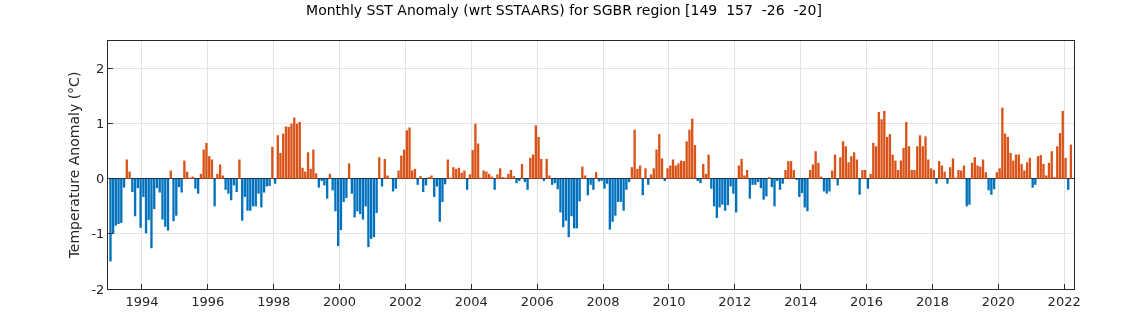  What do you see at coordinates (735, 301) in the screenshot?
I see `x-tick-label: 2012` at bounding box center [735, 301].